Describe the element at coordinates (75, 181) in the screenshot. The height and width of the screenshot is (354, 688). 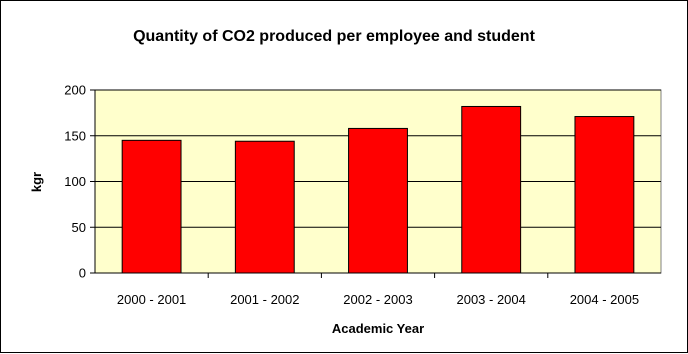
I see `y-tick-label: 100` at that location.